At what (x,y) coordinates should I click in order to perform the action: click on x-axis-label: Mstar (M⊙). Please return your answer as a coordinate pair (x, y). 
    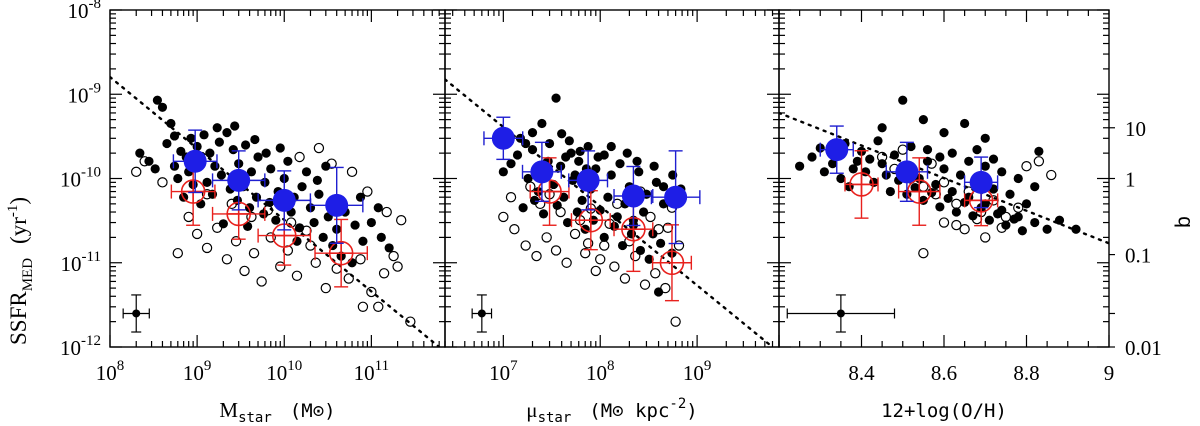
    Looking at the image, I should click on (277, 412).